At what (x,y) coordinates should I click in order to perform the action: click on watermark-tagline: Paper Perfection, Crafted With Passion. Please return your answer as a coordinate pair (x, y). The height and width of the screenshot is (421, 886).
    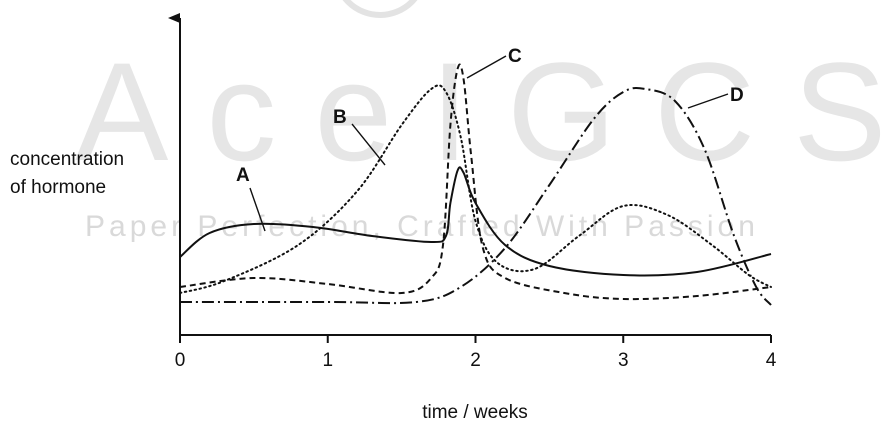
    Looking at the image, I should click on (422, 226).